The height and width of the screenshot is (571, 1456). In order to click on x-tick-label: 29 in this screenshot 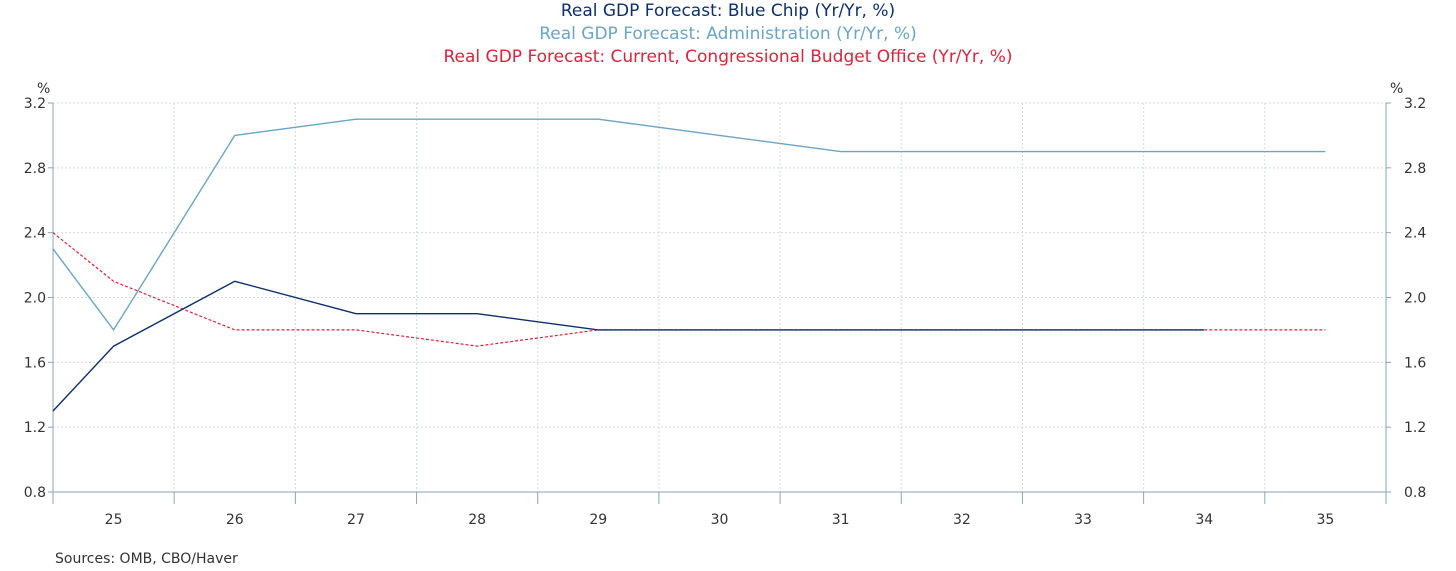, I will do `click(598, 520)`.